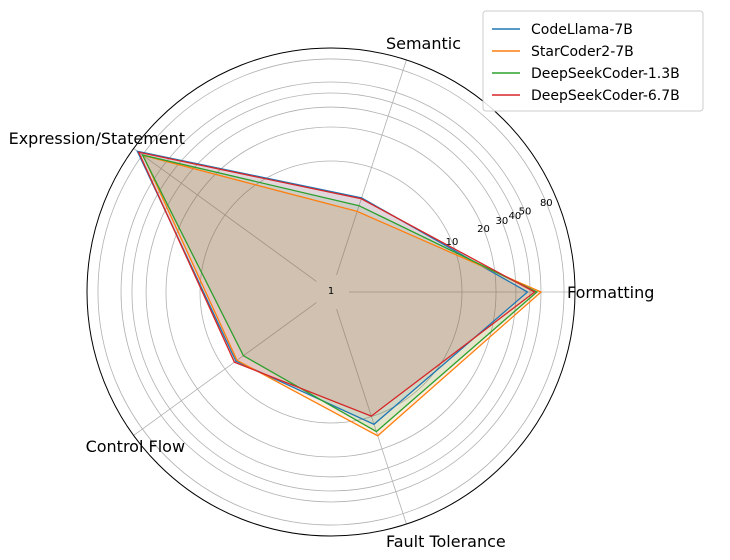  What do you see at coordinates (501, 221) in the screenshot?
I see `radial-tick-label: 30` at bounding box center [501, 221].